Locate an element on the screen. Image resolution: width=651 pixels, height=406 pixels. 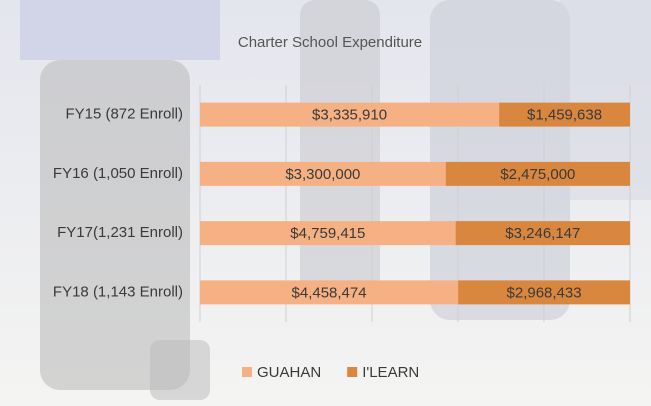
data-label: $4,458,474 is located at coordinates (329, 292).